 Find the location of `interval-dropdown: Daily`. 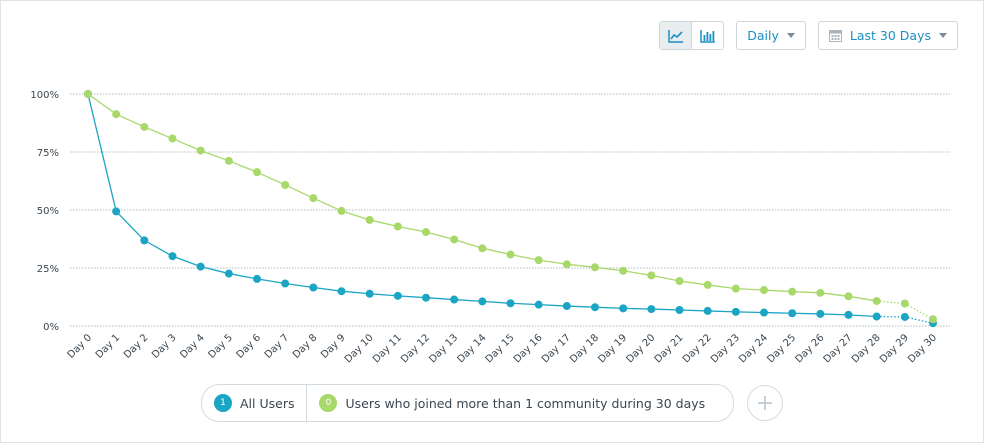

interval-dropdown: Daily is located at coordinates (771, 35).